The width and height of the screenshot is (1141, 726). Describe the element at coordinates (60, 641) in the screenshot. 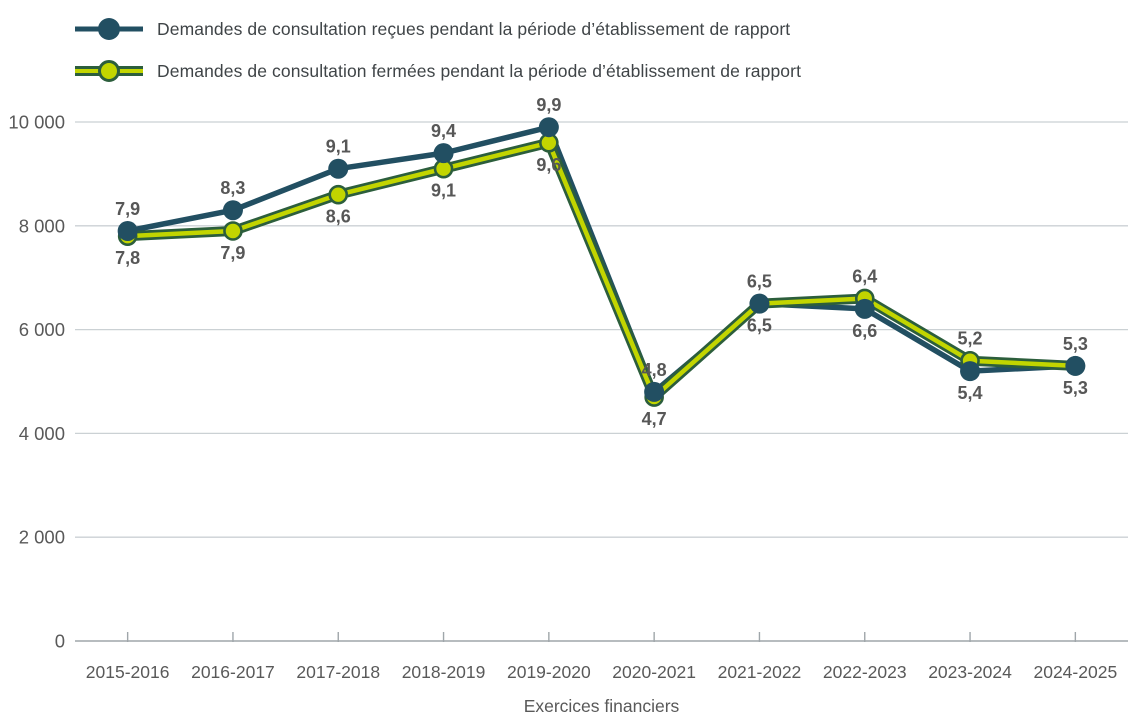

I see `y-tick-label: 0` at that location.